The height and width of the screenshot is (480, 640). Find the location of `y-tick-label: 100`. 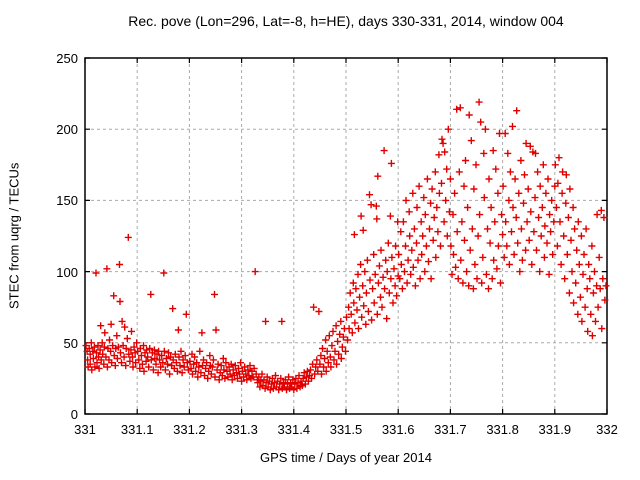

y-tick-label: 100 is located at coordinates (67, 272).